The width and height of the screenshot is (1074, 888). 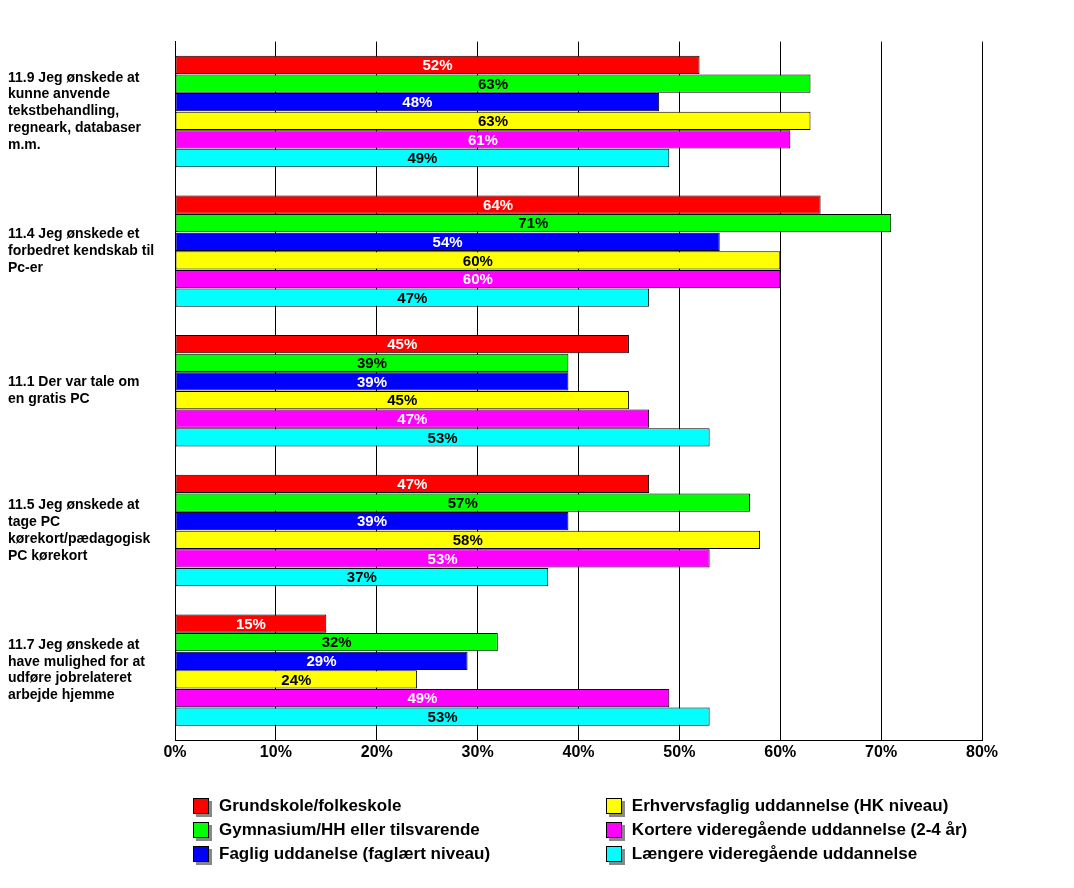 I want to click on data-label: 71%, so click(x=533, y=223).